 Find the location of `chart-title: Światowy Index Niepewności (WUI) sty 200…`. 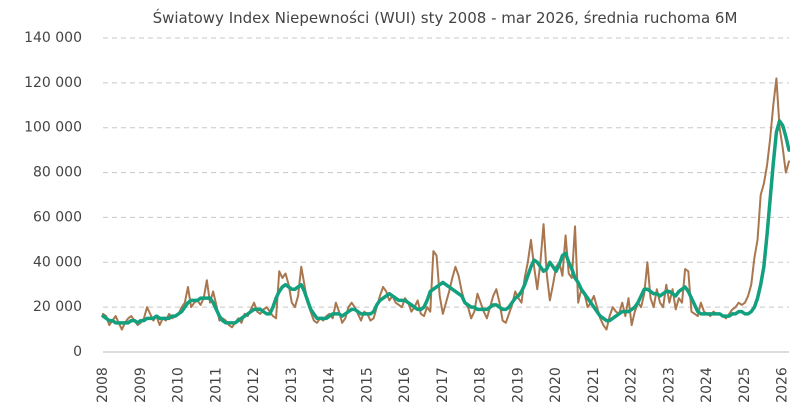

chart-title: Światowy Index Niepewności (WUI) sty 200… is located at coordinates (445, 18).